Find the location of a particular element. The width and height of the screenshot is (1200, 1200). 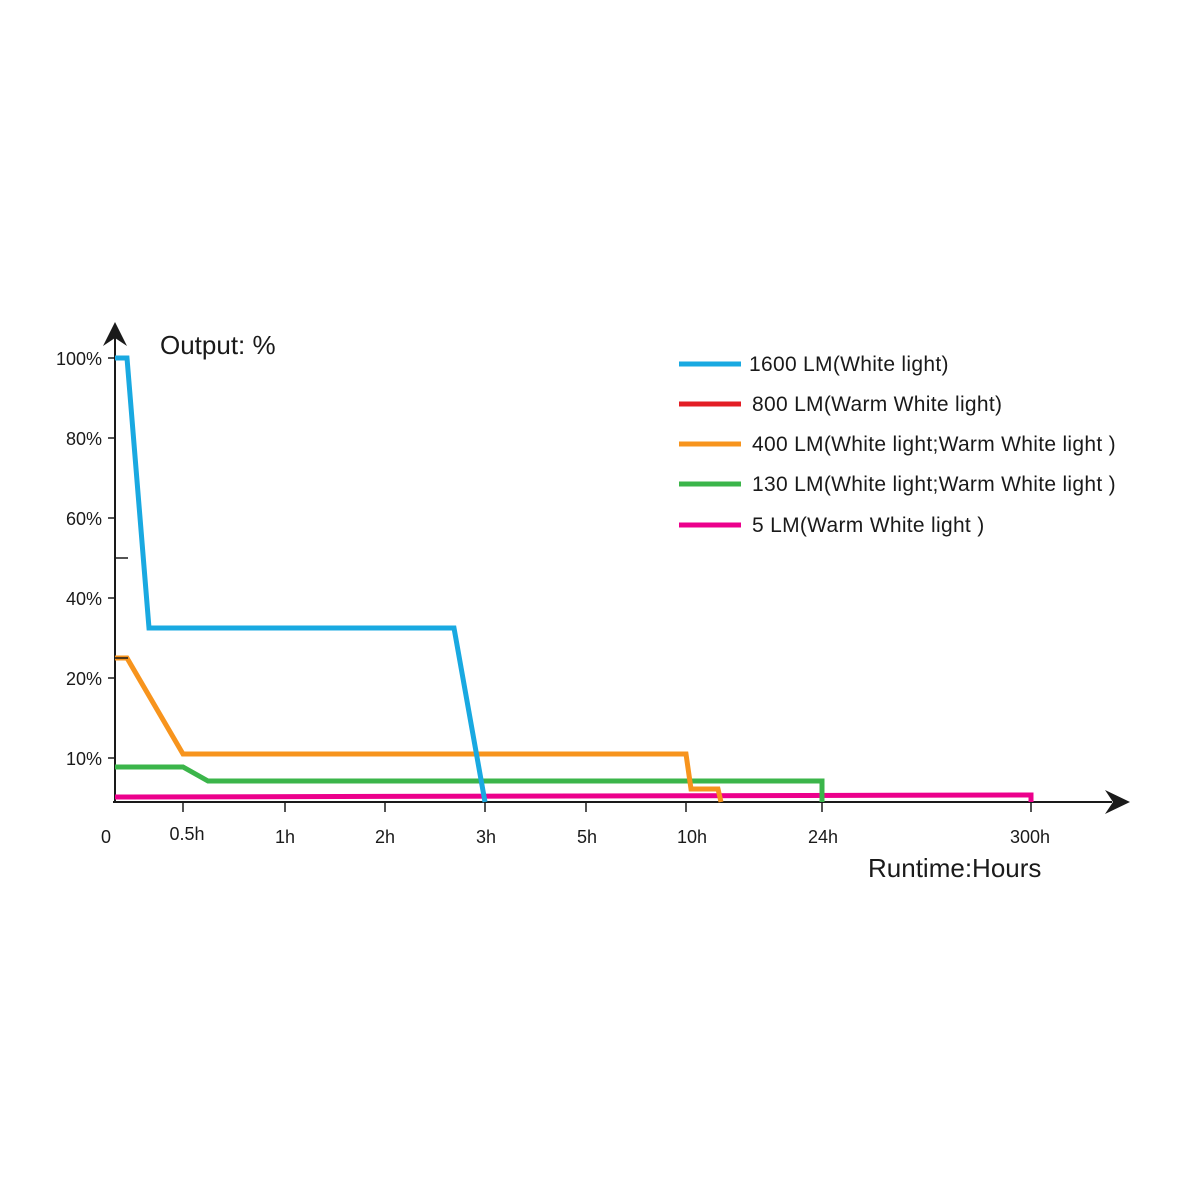

x-tick-label: 1h is located at coordinates (285, 837).